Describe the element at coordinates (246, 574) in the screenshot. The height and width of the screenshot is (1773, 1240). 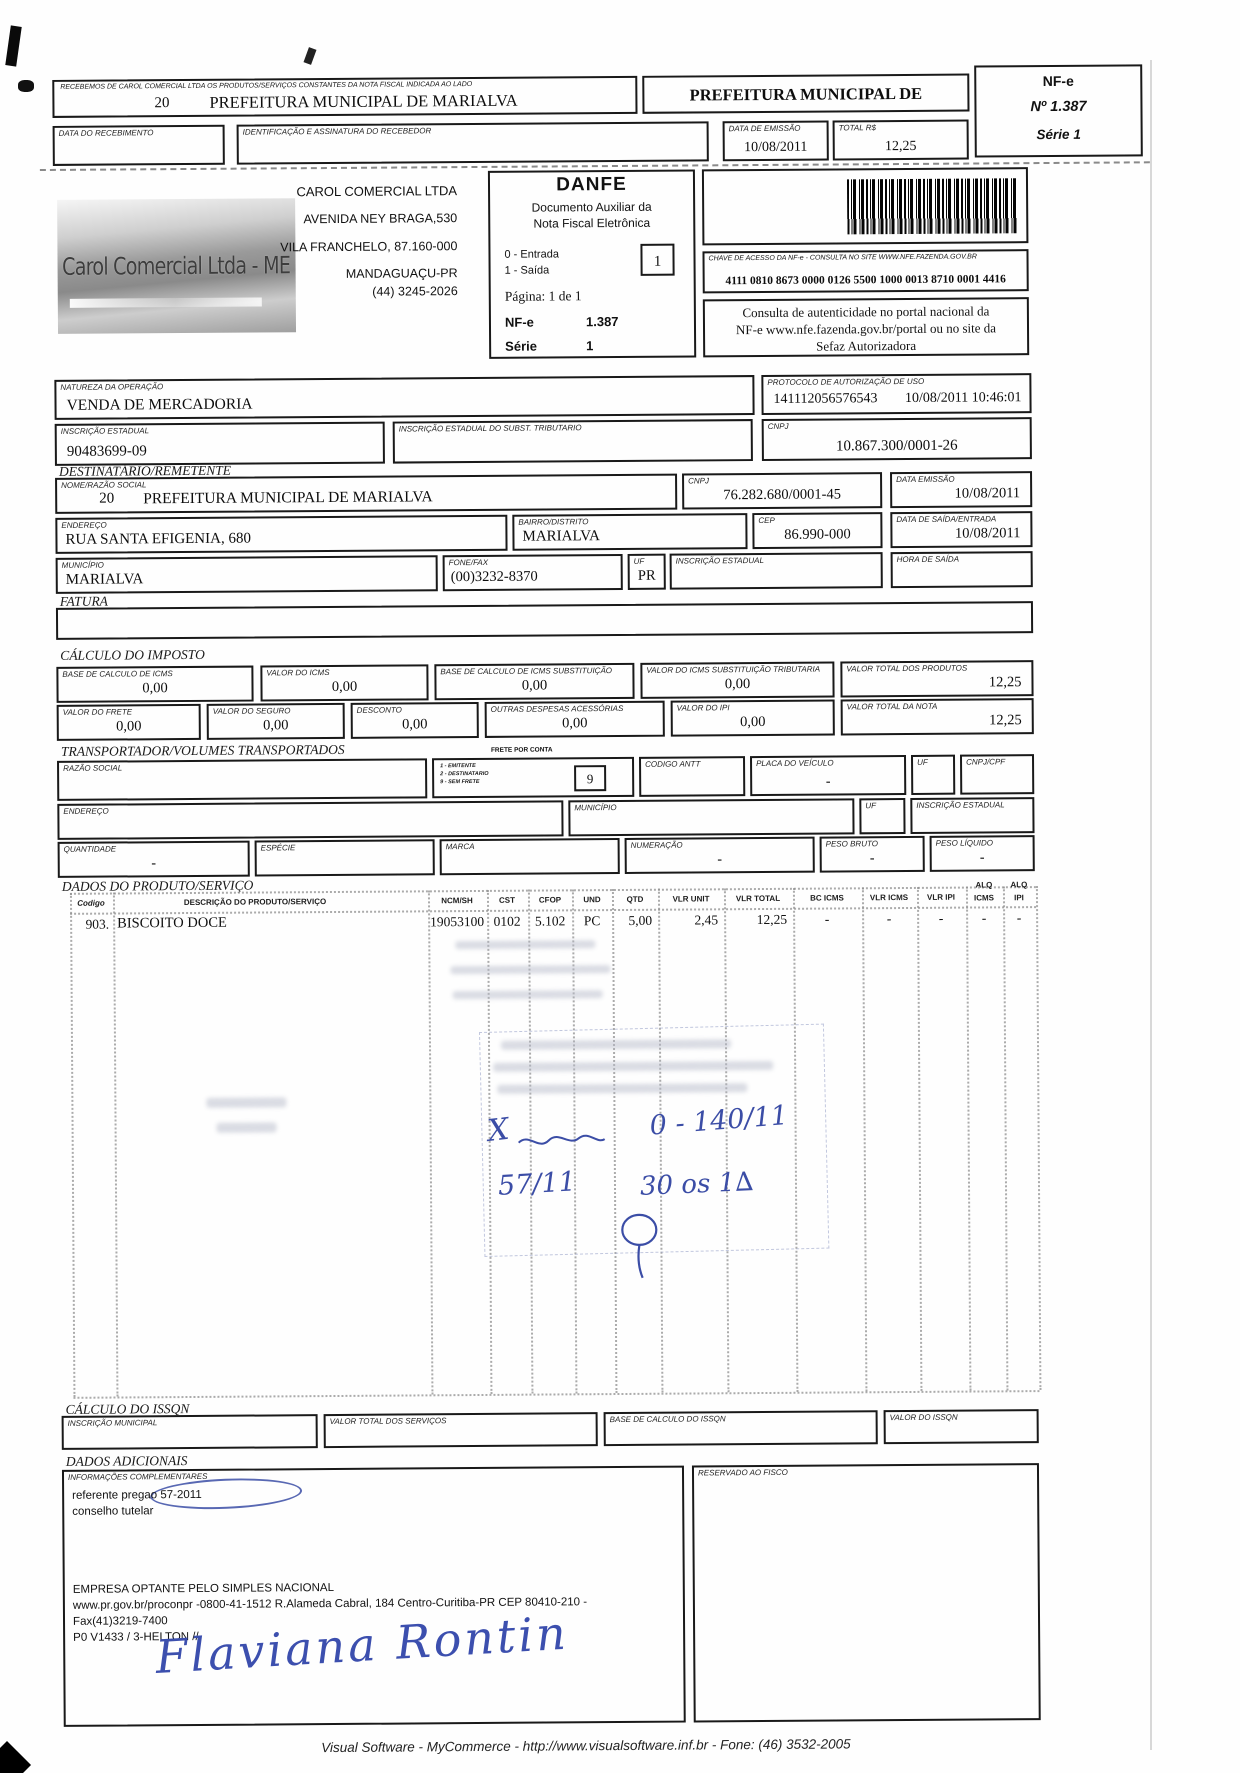
I see `field-dest-municipio: MUNICÍPIO MARIALVA` at that location.